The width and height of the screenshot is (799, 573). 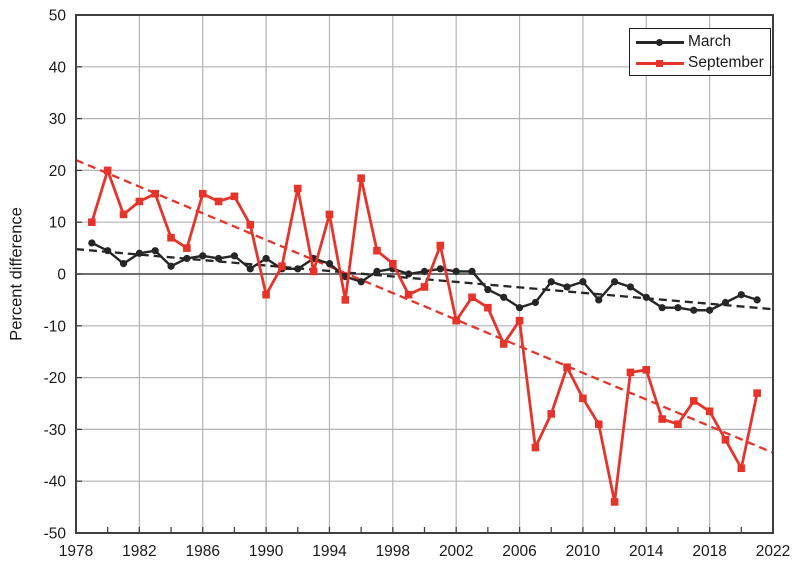 What do you see at coordinates (424, 279) in the screenshot?
I see `march-trend-line` at bounding box center [424, 279].